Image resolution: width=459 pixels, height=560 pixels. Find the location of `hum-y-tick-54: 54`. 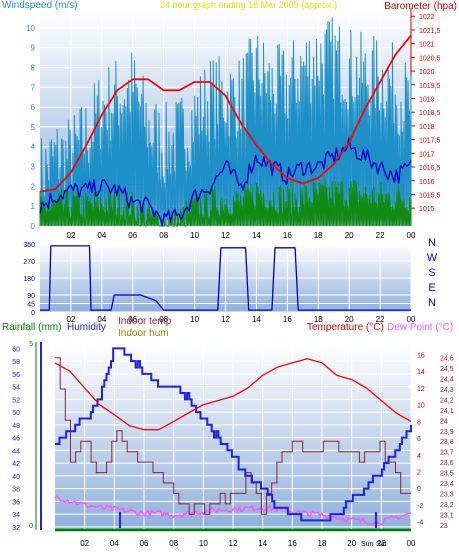

hum-y-tick-54: 54 is located at coordinates (16, 388).